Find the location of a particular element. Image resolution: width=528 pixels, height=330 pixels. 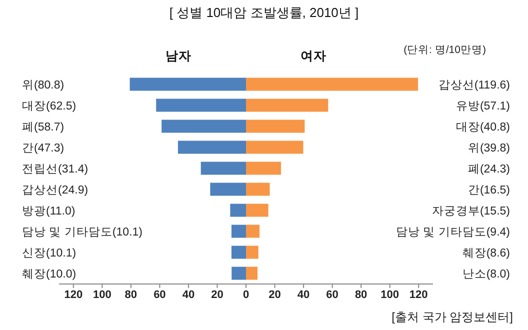

y2-tick-label: 위(39.8) is located at coordinates (489, 148).